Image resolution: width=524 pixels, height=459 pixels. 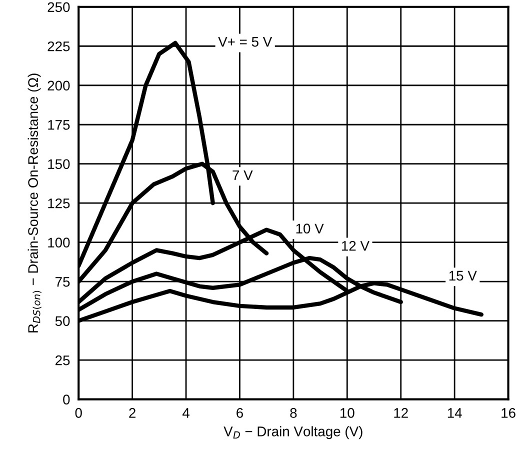 What do you see at coordinates (35, 203) in the screenshot?
I see `y-axis-title: R$_{DS(on)}$ − Drain-Source On-Resistance (Ω)` at bounding box center [35, 203].